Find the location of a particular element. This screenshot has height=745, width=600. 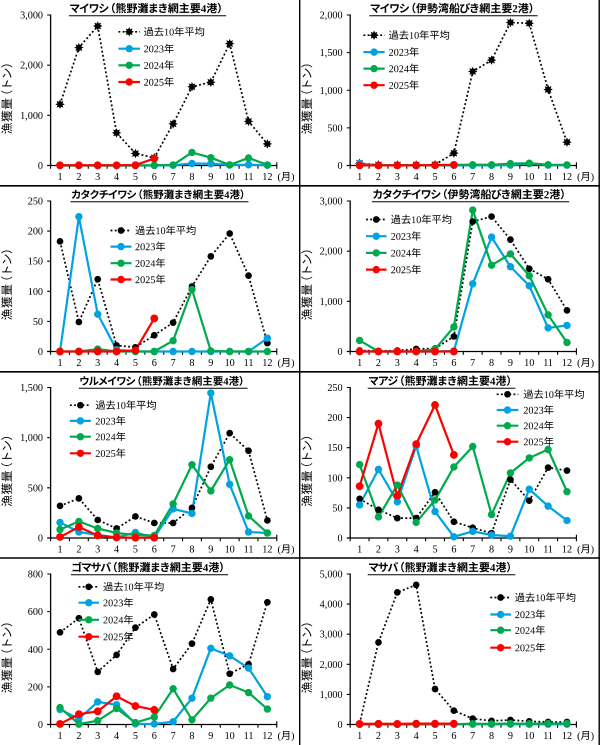

svg-text: 5,000 is located at coordinates (331, 575).